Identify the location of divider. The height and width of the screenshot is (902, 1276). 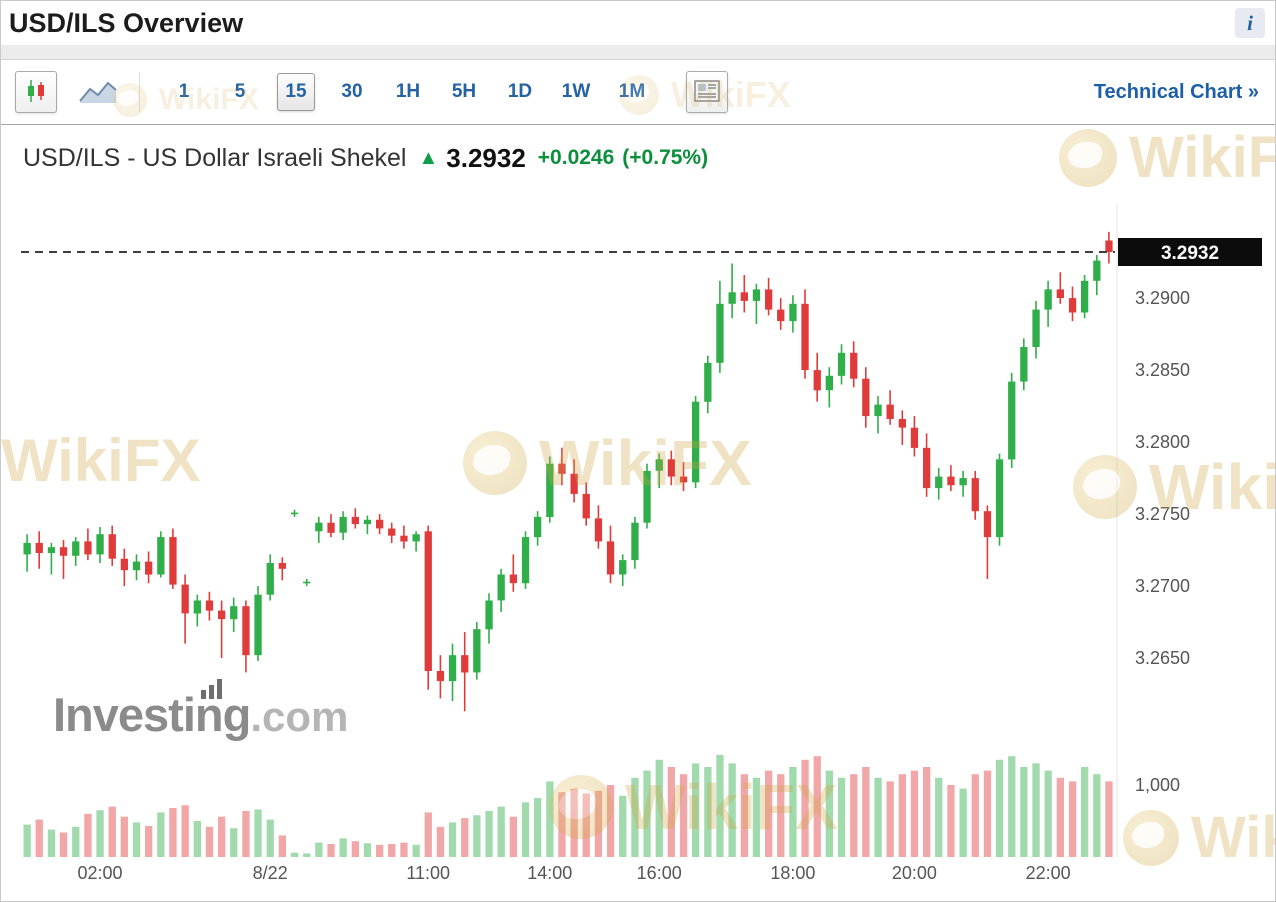
(638, 52).